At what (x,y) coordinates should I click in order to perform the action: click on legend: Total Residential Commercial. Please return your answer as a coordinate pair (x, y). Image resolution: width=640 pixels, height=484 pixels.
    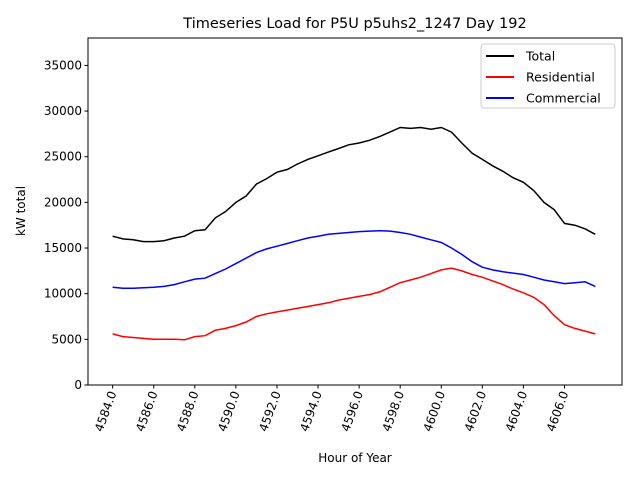
    Looking at the image, I should click on (548, 76).